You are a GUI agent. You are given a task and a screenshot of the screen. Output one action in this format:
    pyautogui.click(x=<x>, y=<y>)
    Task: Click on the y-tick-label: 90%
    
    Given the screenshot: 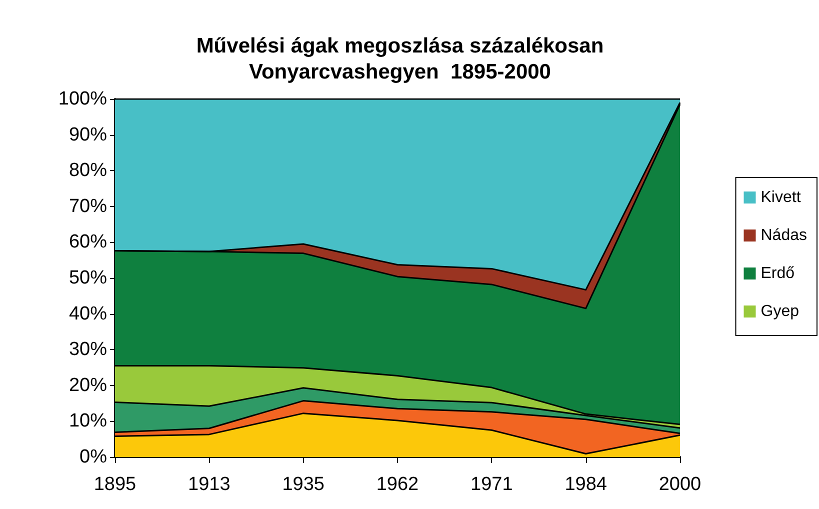 What is the action you would take?
    pyautogui.click(x=88, y=135)
    